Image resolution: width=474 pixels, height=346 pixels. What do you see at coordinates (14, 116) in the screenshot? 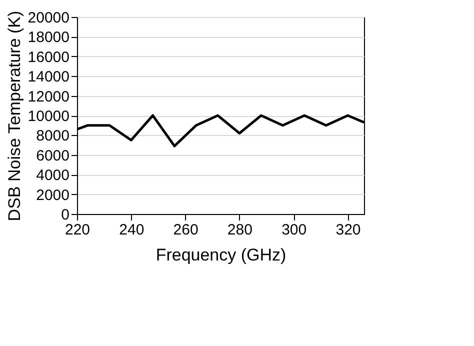
I see `y-axis-title: DSB Noise Temperature (K)` at bounding box center [14, 116].